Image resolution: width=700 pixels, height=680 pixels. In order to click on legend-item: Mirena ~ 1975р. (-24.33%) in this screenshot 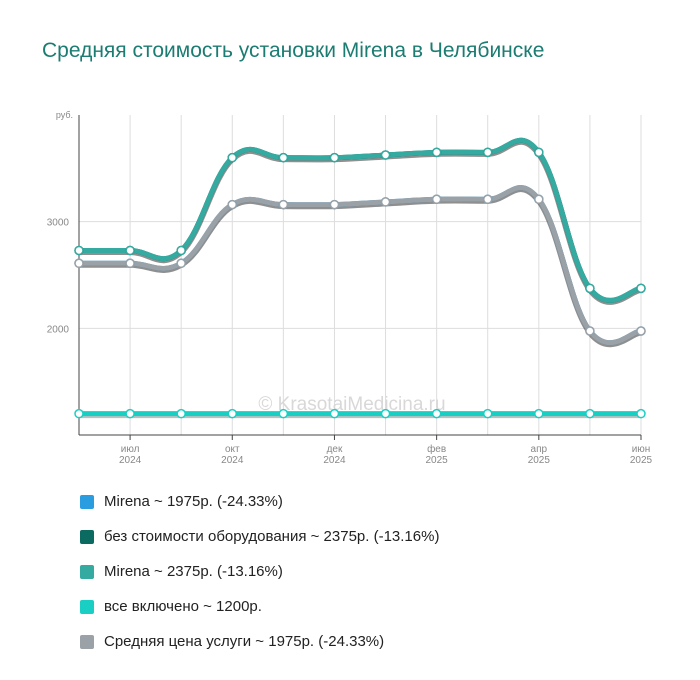, I will do `click(259, 501)`.